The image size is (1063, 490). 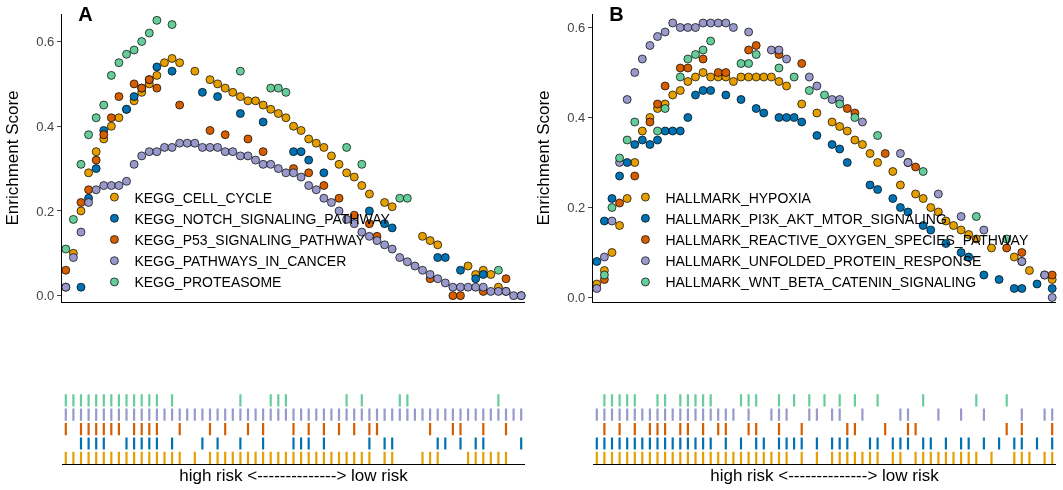 What do you see at coordinates (616, 14) in the screenshot?
I see `chart-title: B` at bounding box center [616, 14].